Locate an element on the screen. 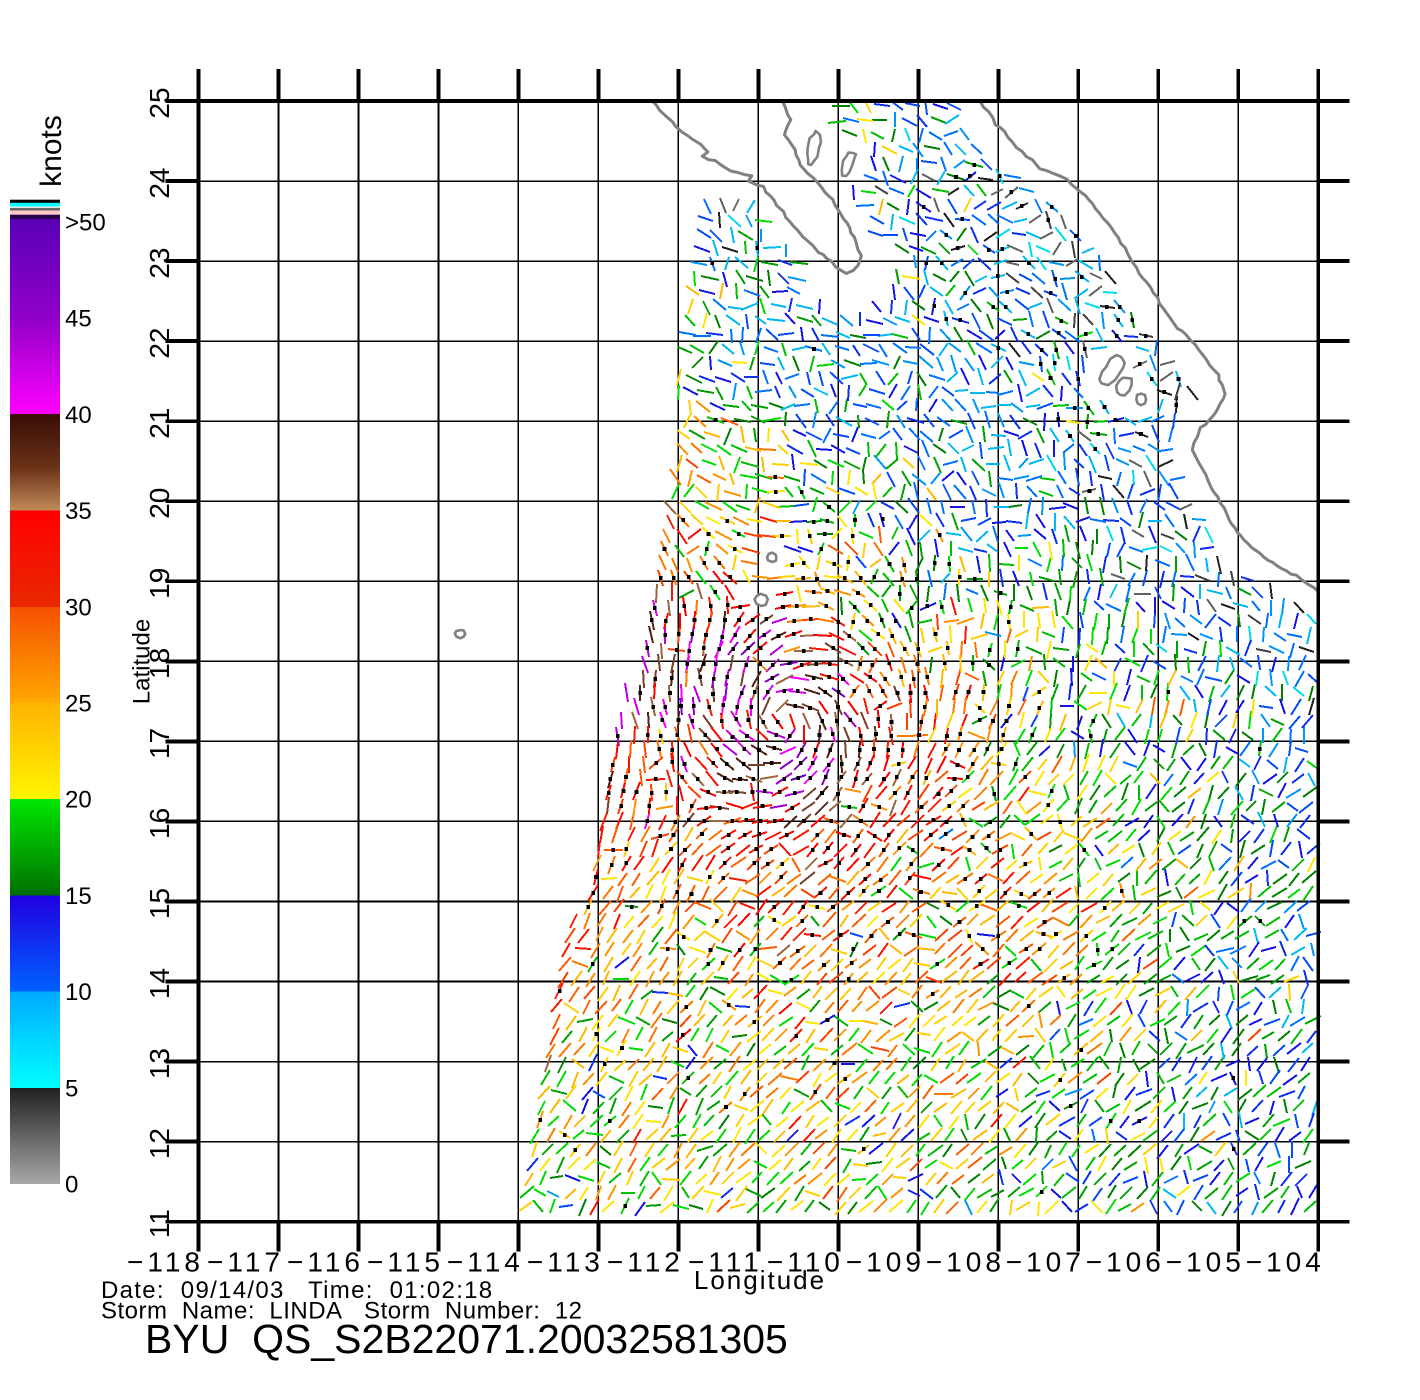  svg-text: −113 is located at coordinates (565, 1262).